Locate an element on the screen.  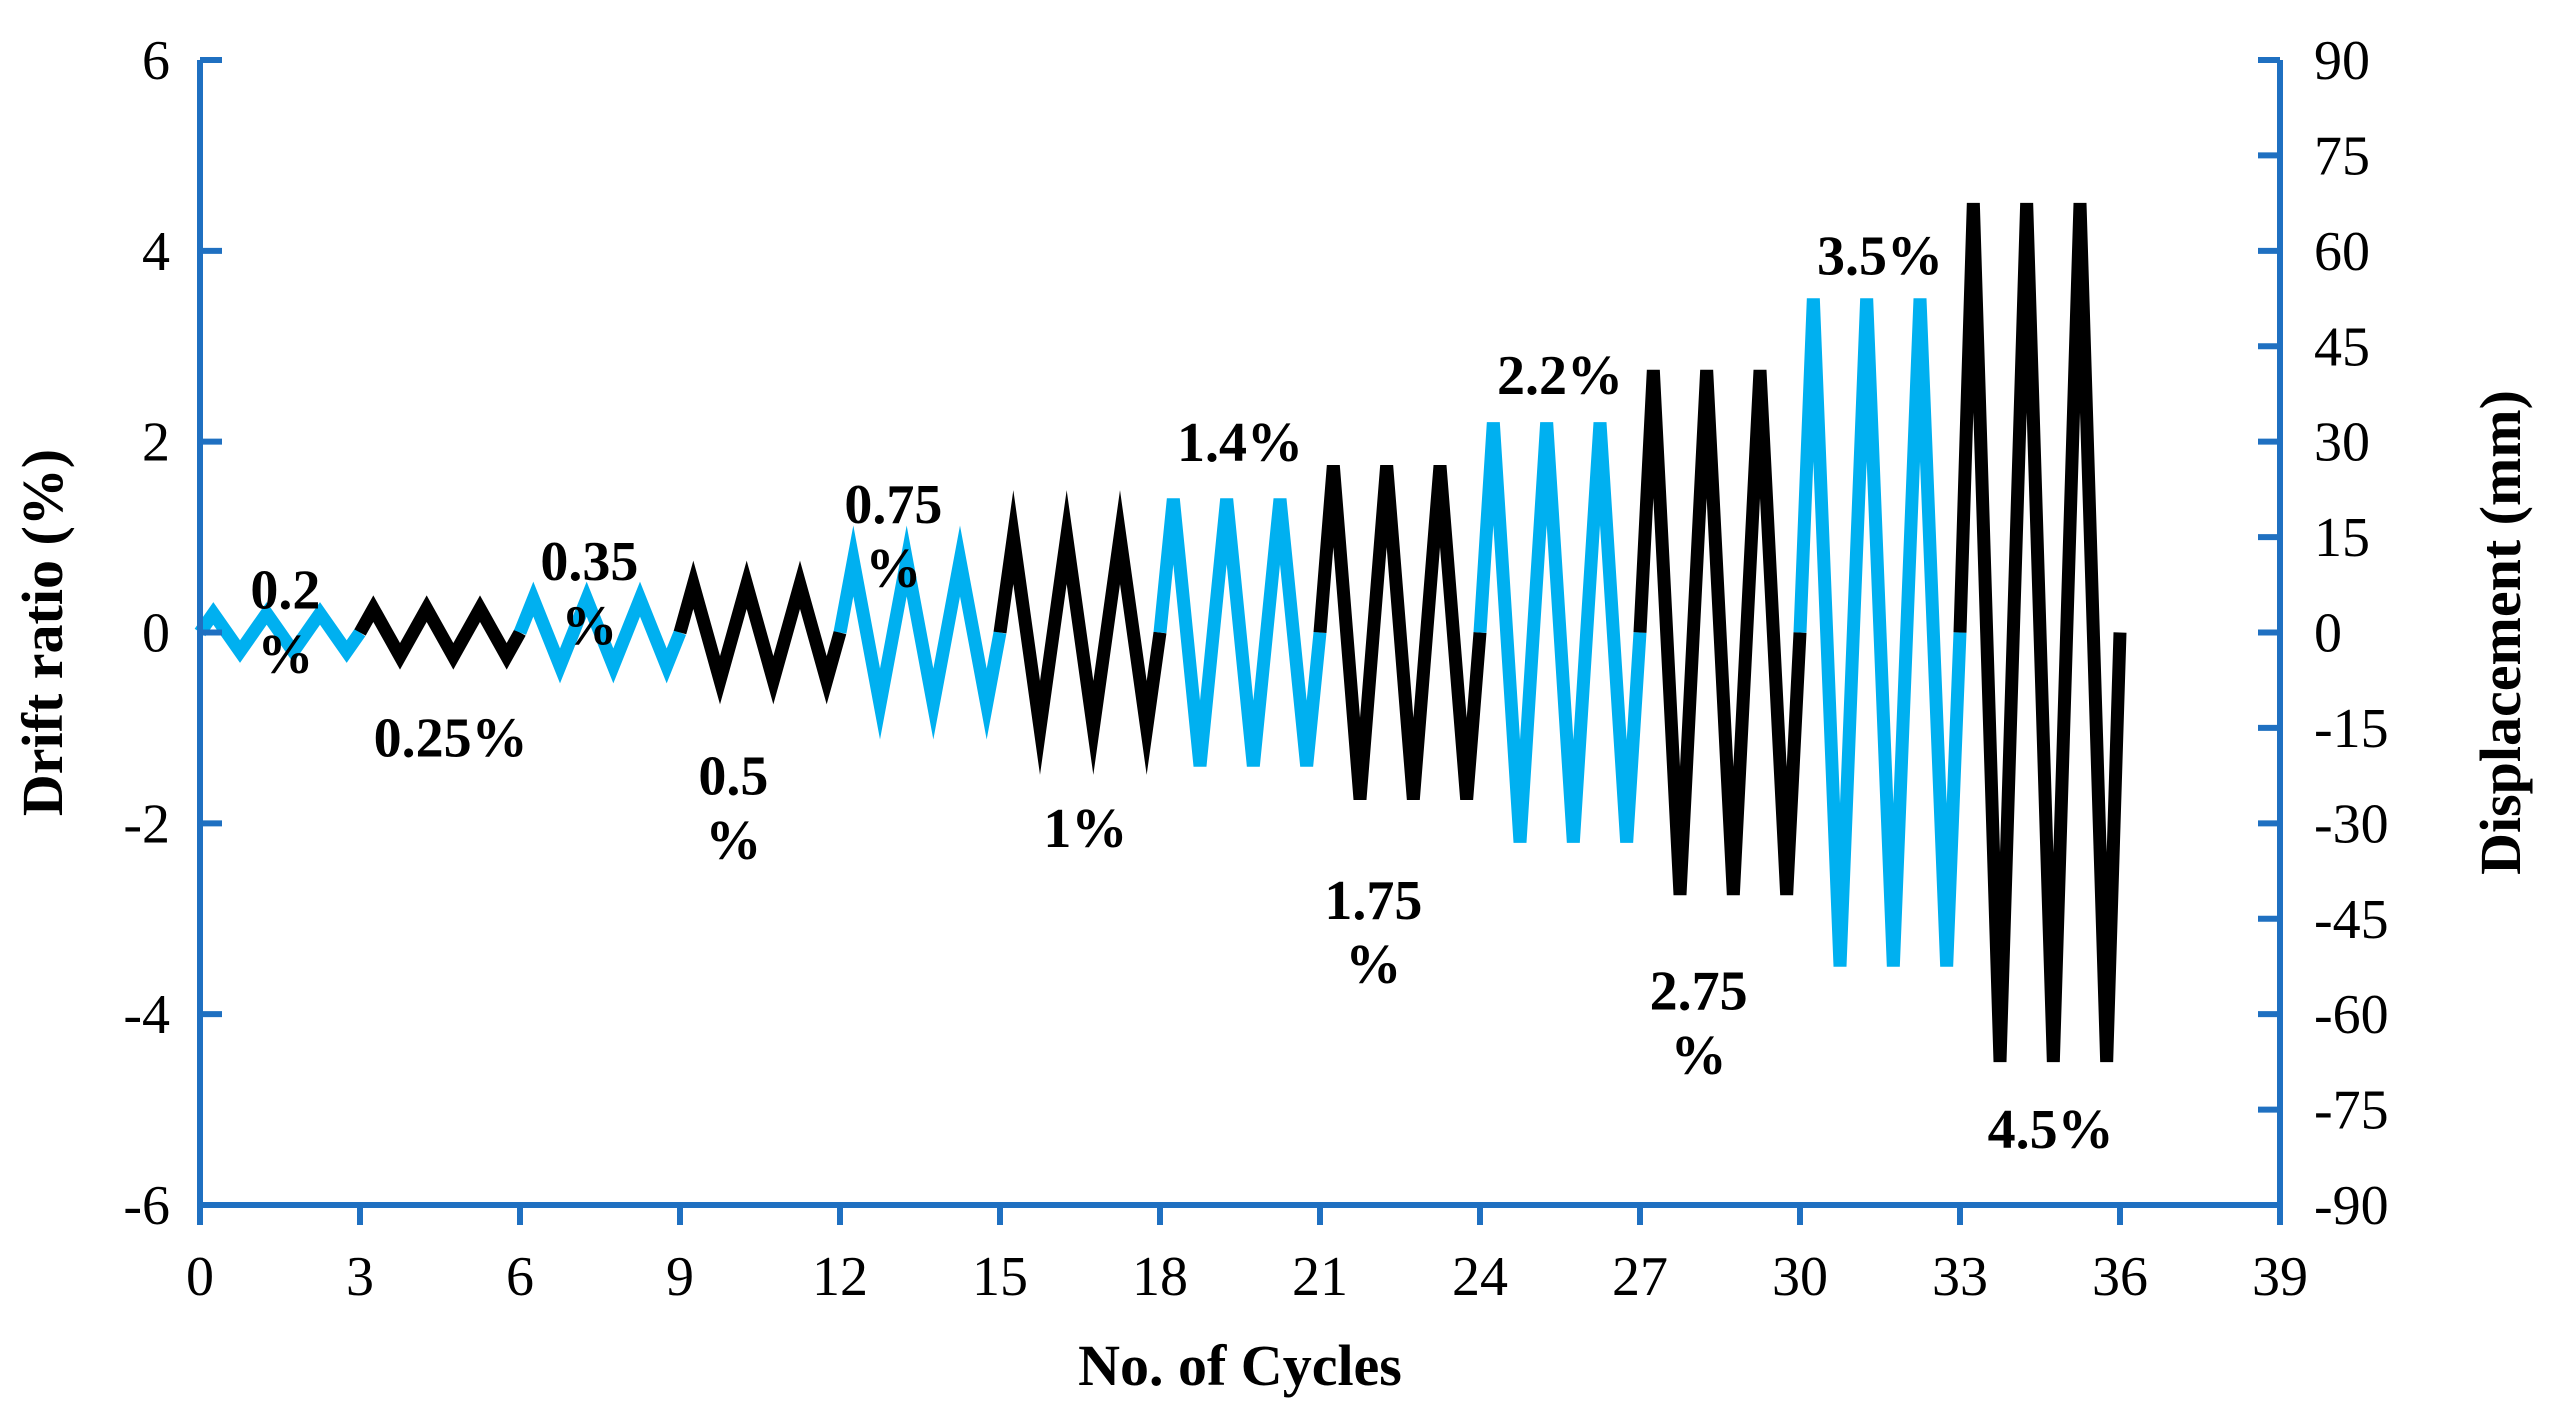
y2-tick-label: -30 is located at coordinates (2351, 824).